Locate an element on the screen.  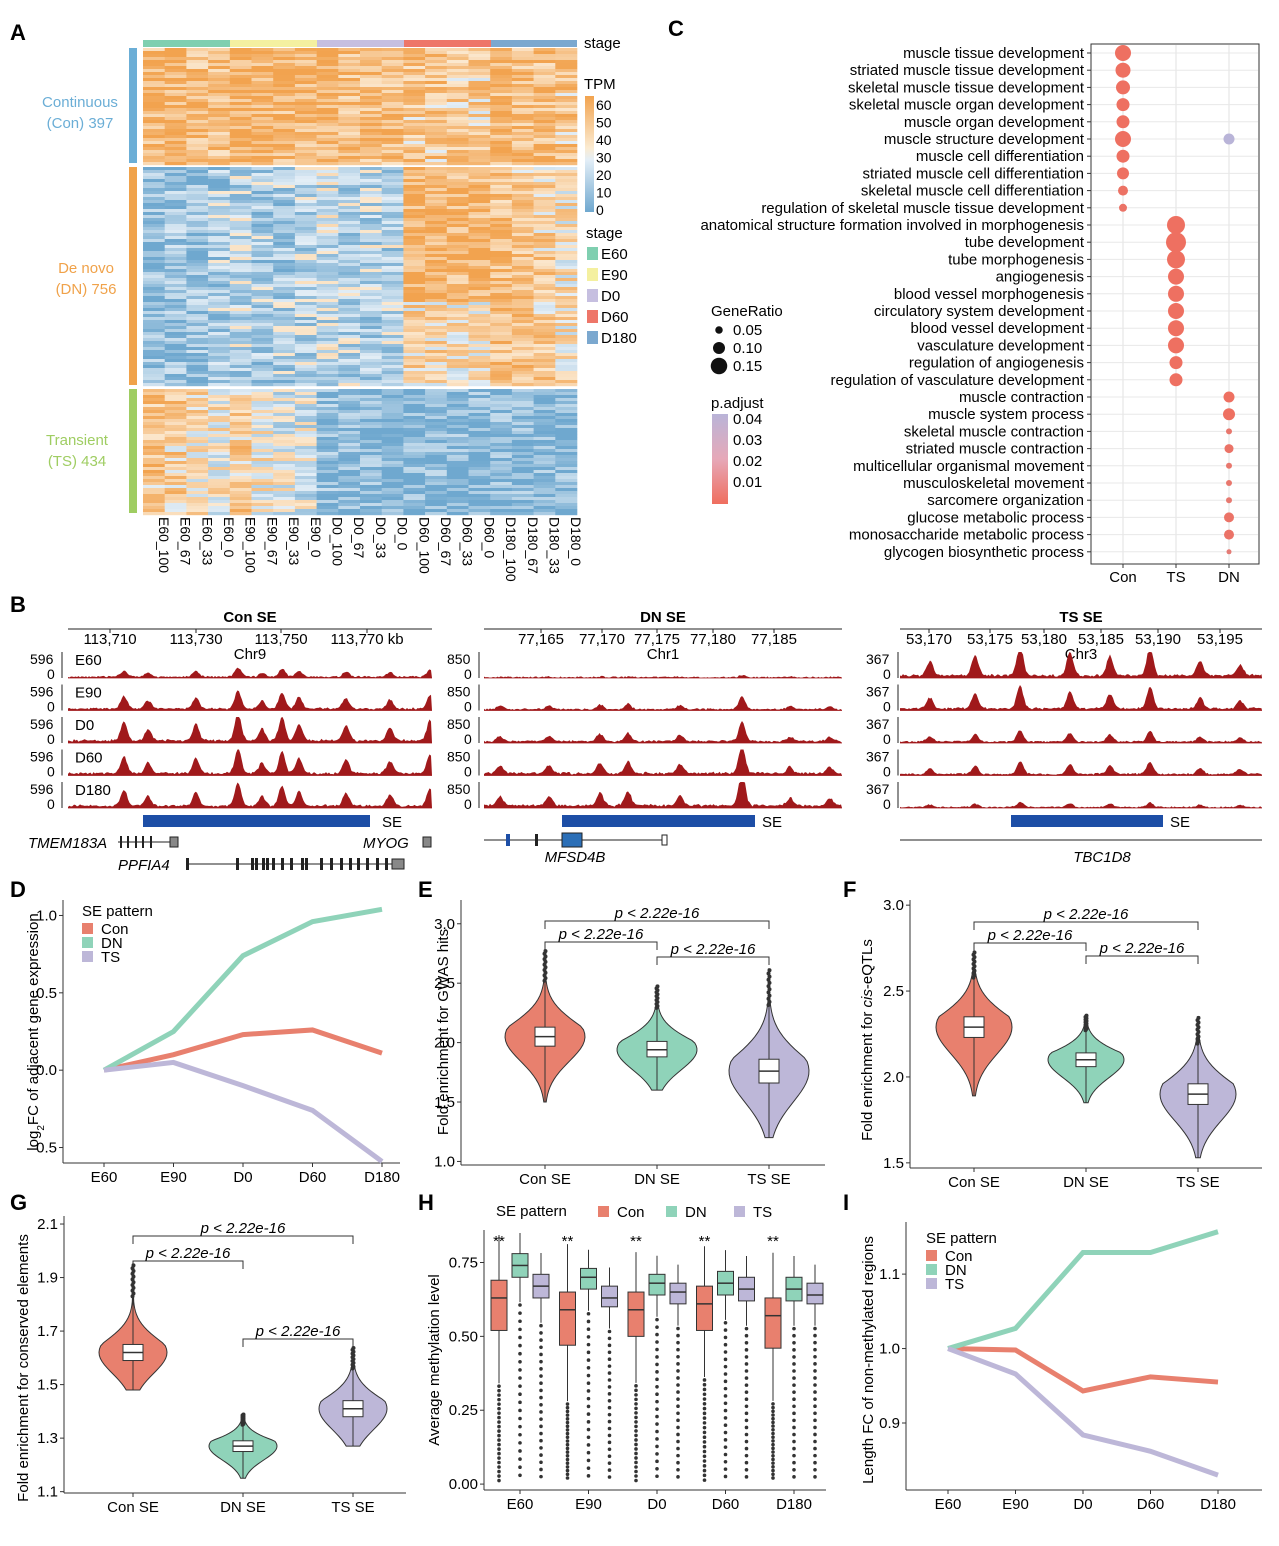
track-scale-max: 367 is located at coordinates (878, 692).